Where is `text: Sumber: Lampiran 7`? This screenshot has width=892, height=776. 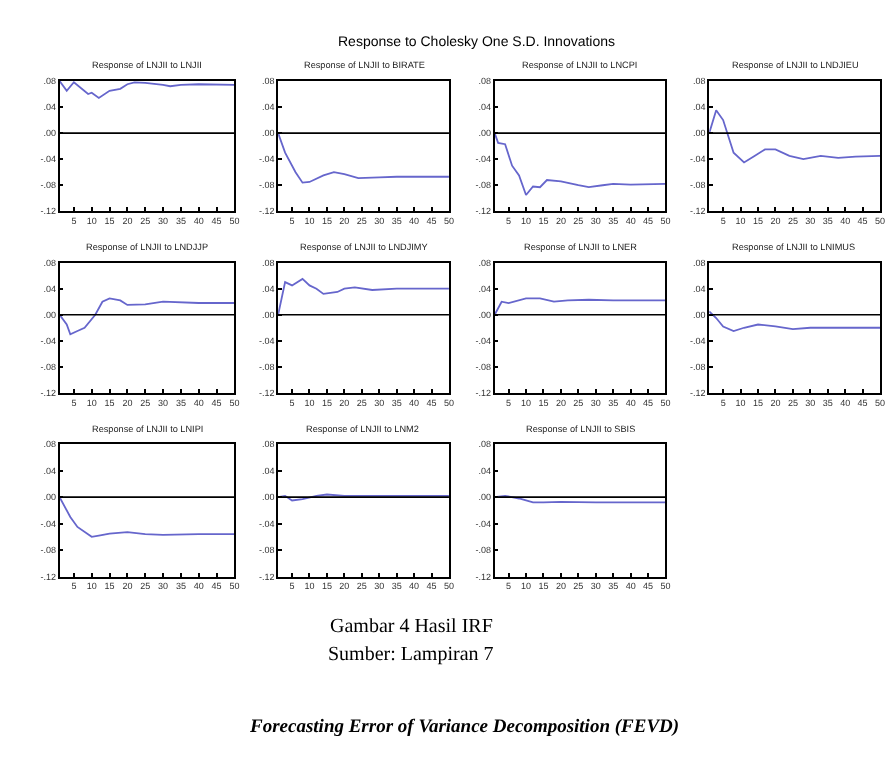 text: Sumber: Lampiran 7 is located at coordinates (411, 655).